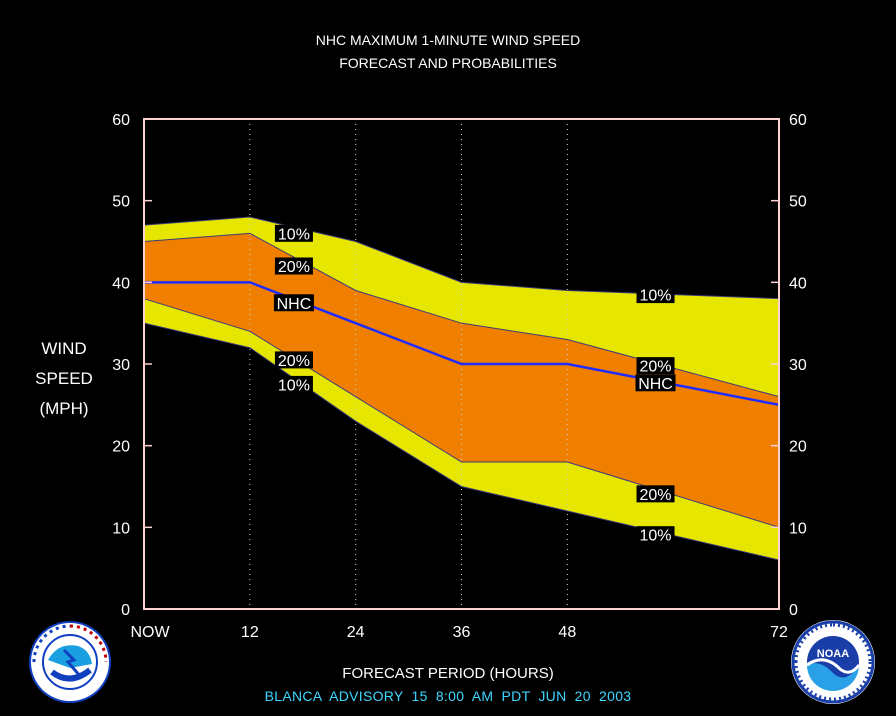 The width and height of the screenshot is (896, 716). I want to click on annotation-label-8: 20%, so click(656, 495).